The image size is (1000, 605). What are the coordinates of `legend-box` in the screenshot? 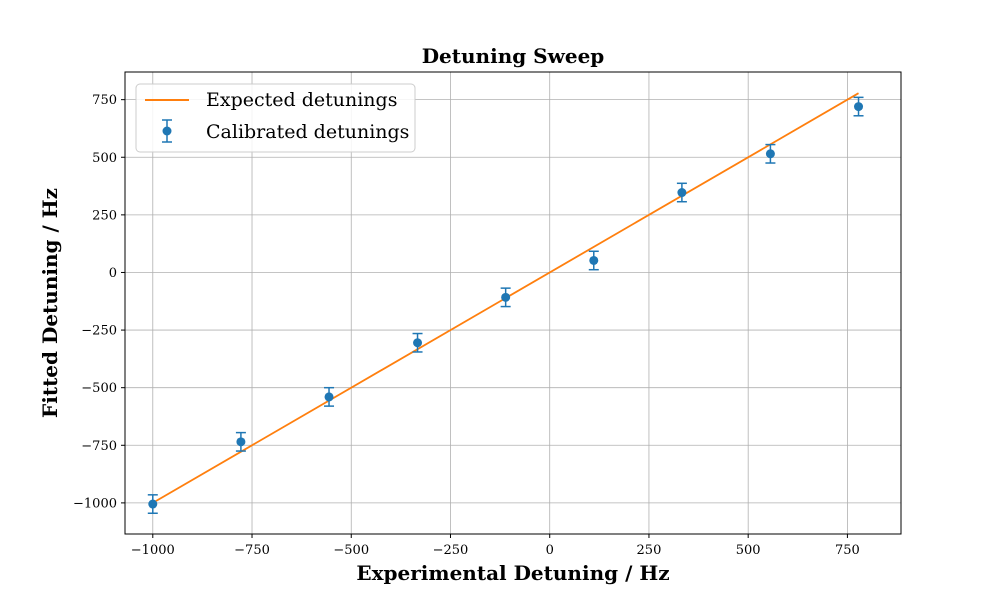 It's located at (275, 118).